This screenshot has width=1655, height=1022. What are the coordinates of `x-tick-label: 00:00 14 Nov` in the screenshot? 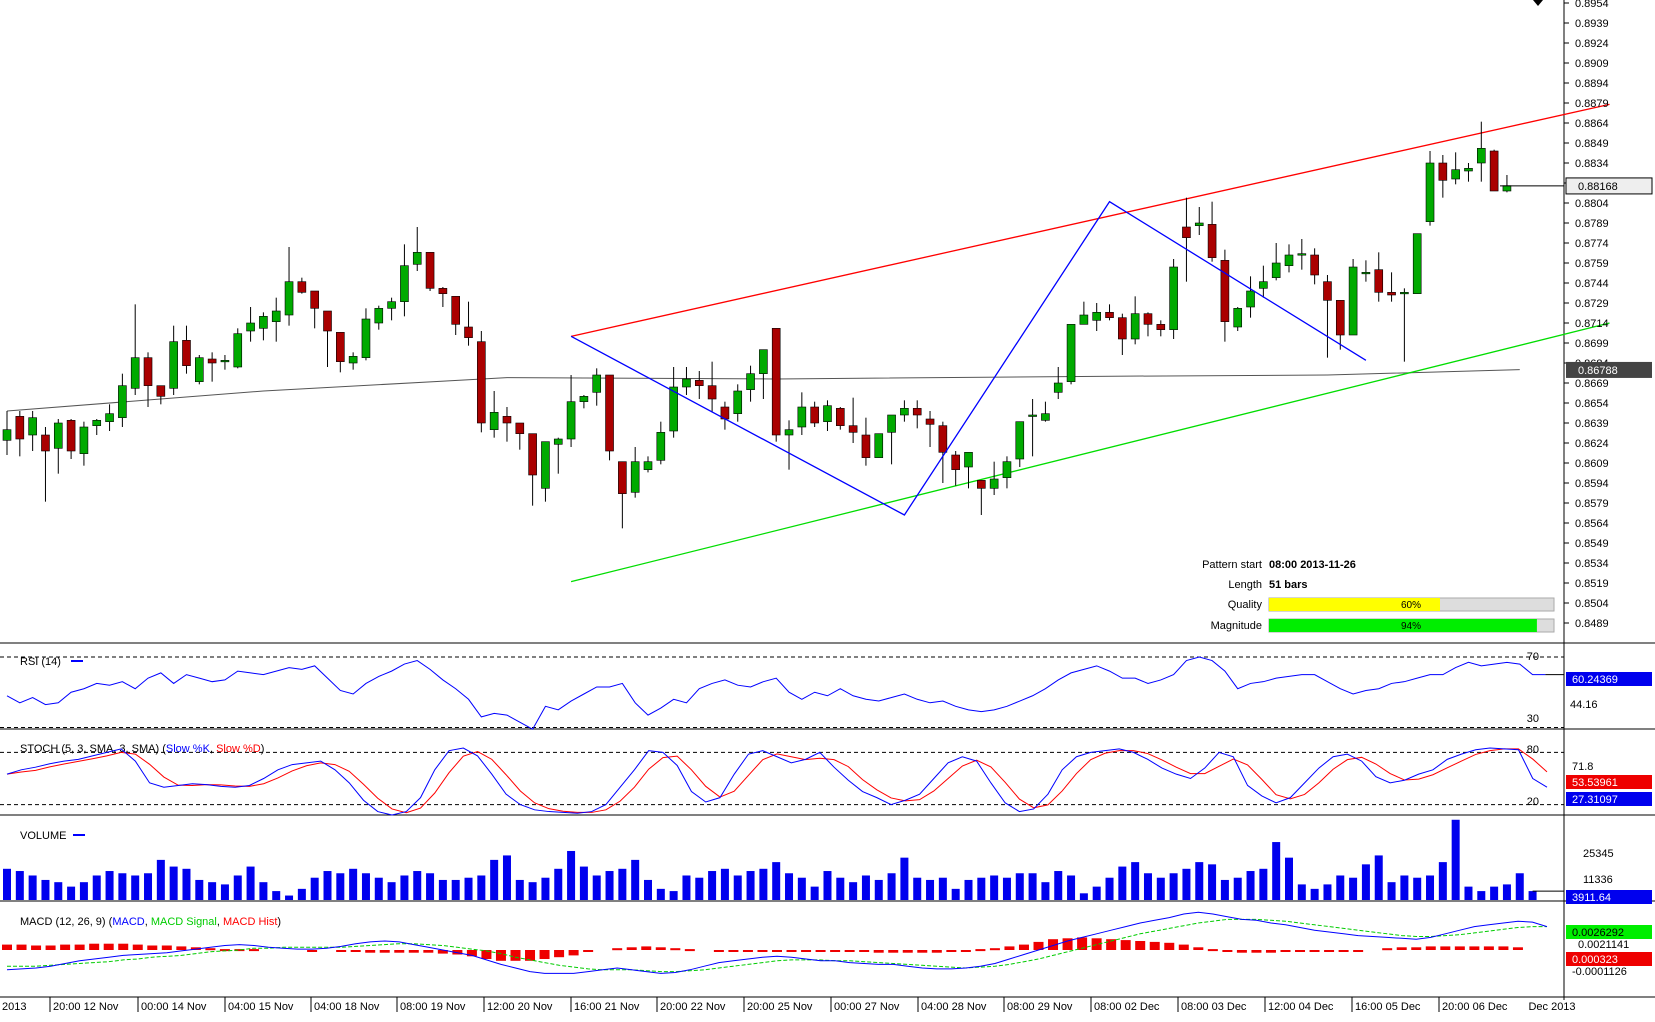 It's located at (174, 1007).